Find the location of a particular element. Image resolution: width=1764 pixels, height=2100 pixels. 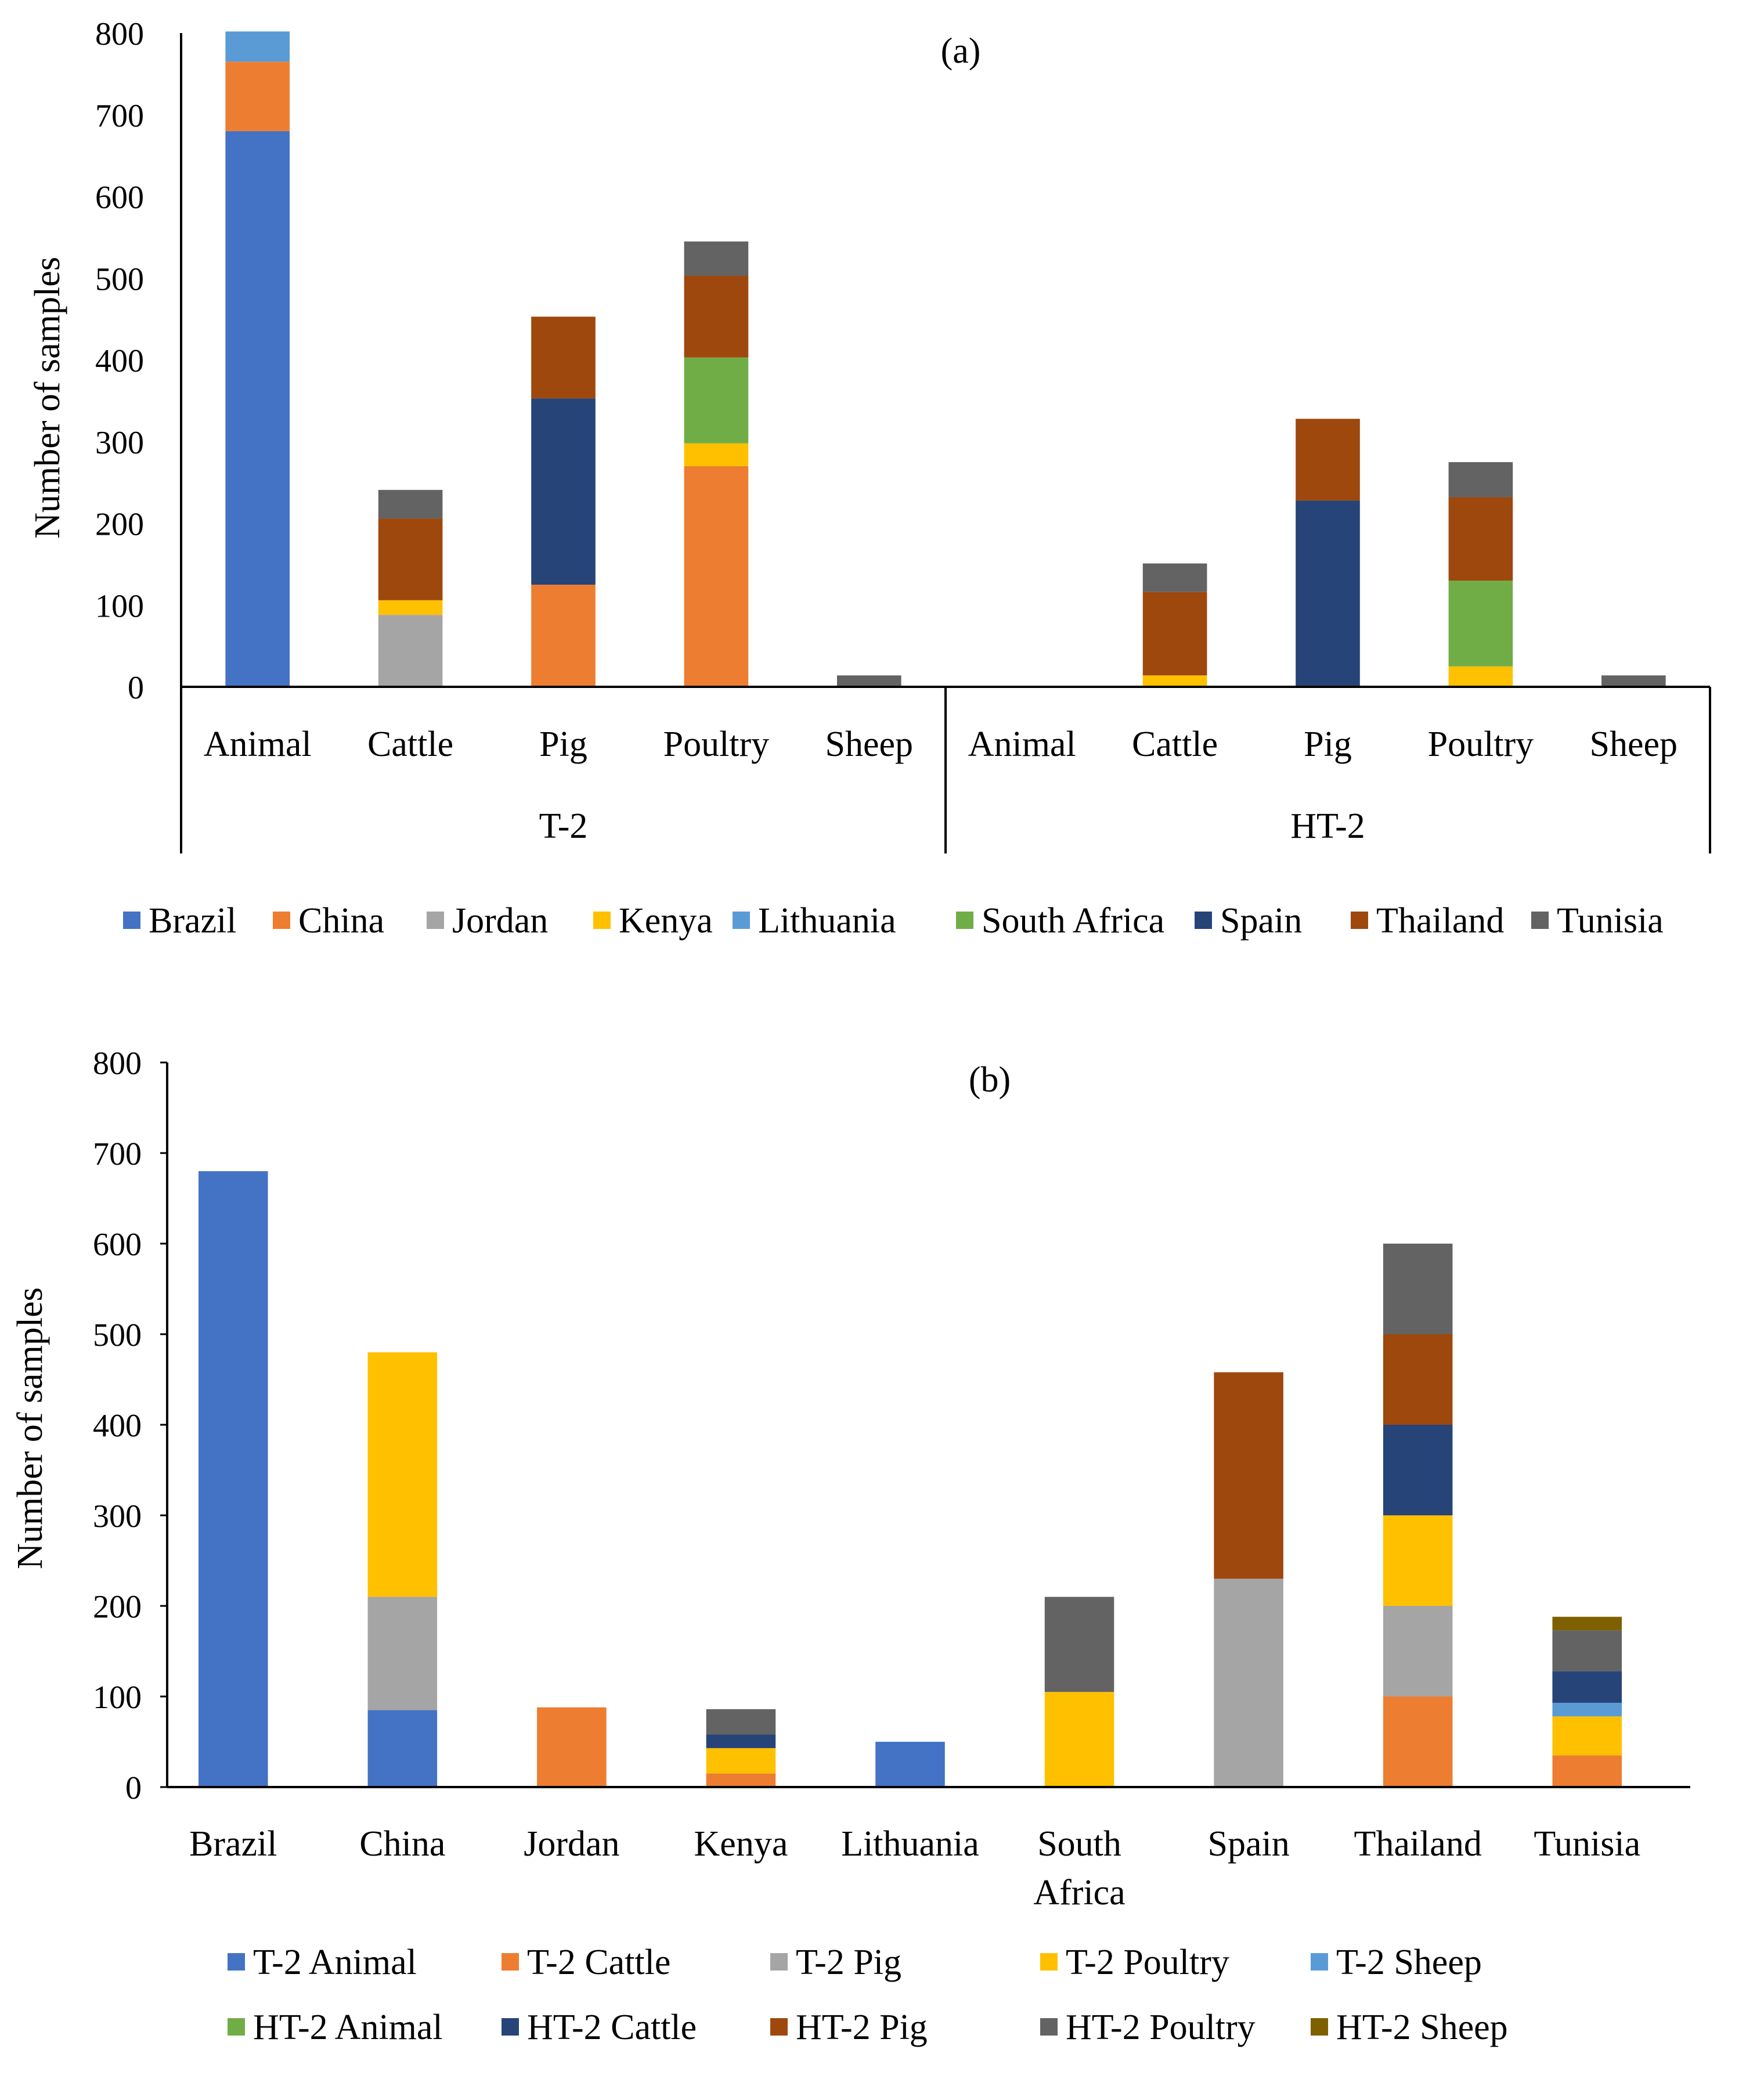

chart-b-category-label-line: Brazil is located at coordinates (233, 1844).